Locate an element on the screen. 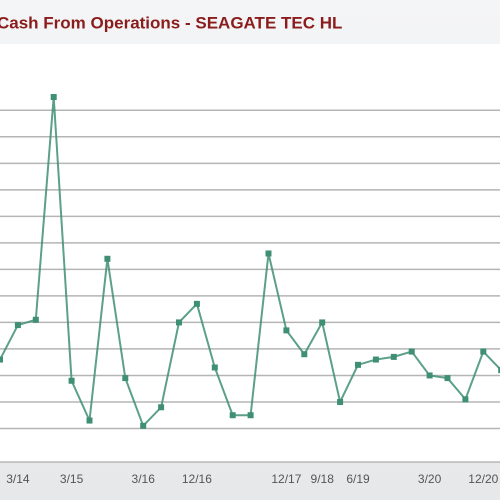 This screenshot has height=500, width=500. x-tick-label: 6/19 is located at coordinates (358, 479).